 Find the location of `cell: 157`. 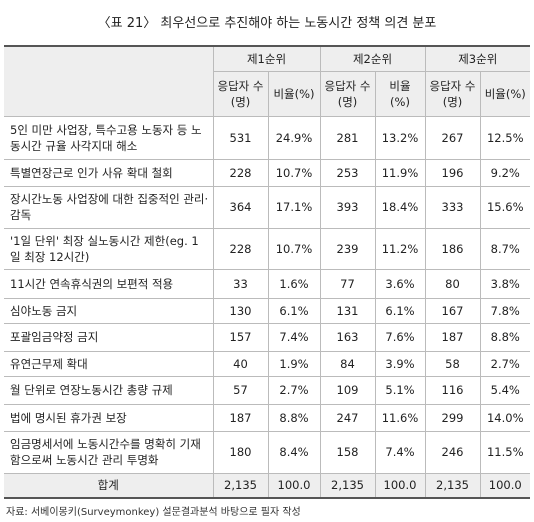

cell: 157 is located at coordinates (240, 337).